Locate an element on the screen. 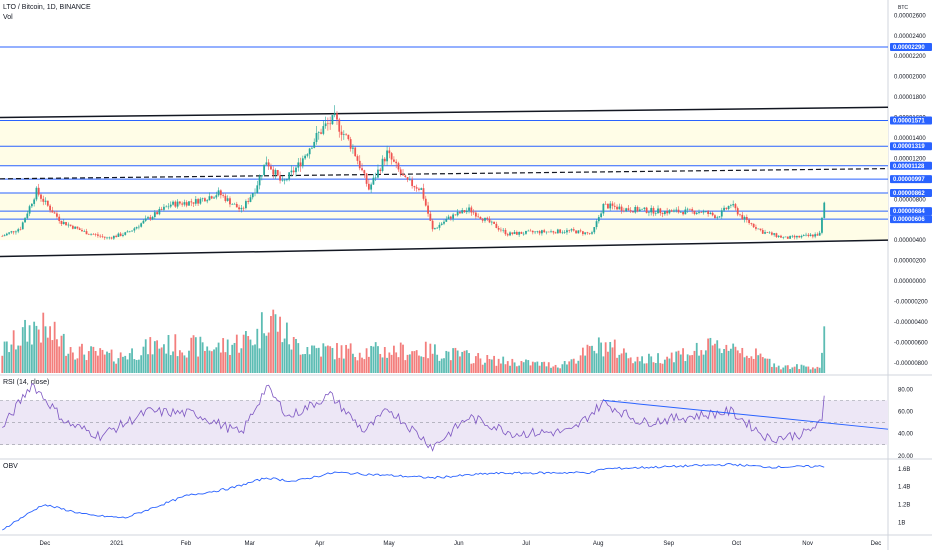 This screenshot has height=550, width=932. currency-label: BTC is located at coordinates (903, 8).